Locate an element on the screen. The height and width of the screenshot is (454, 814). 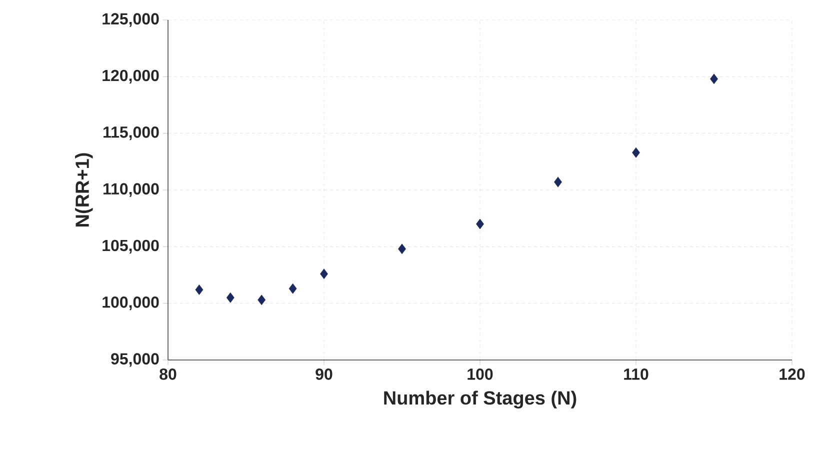
y-tick-label: 100,000 is located at coordinates (130, 303).